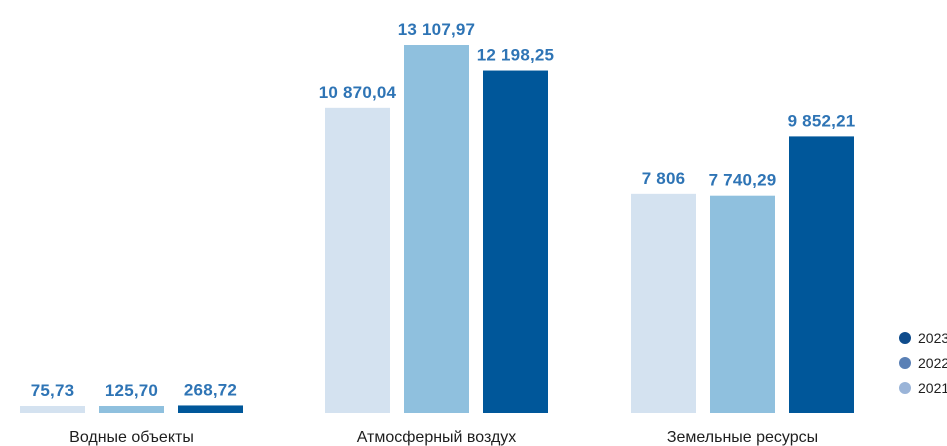  What do you see at coordinates (932, 388) in the screenshot?
I see `legend-label-2021: 2021` at bounding box center [932, 388].